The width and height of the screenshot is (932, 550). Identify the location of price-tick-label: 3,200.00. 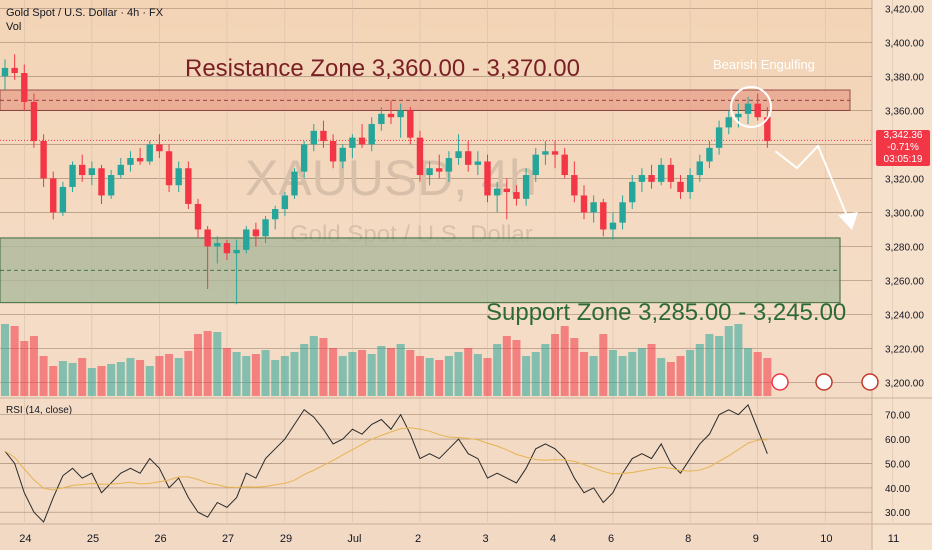
(904, 383).